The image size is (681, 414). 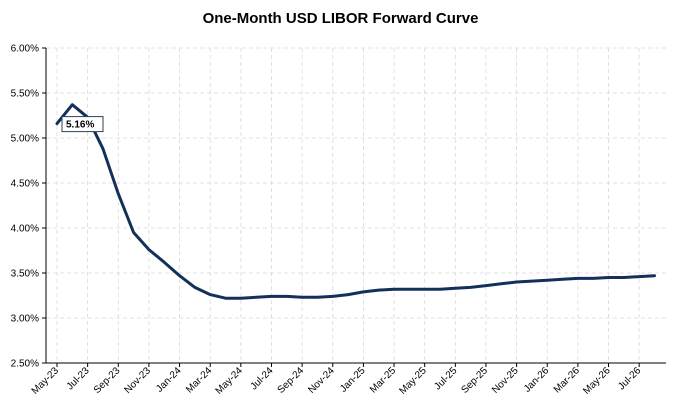 What do you see at coordinates (474, 380) in the screenshot?
I see `x-tick-label: Sep-25` at bounding box center [474, 380].